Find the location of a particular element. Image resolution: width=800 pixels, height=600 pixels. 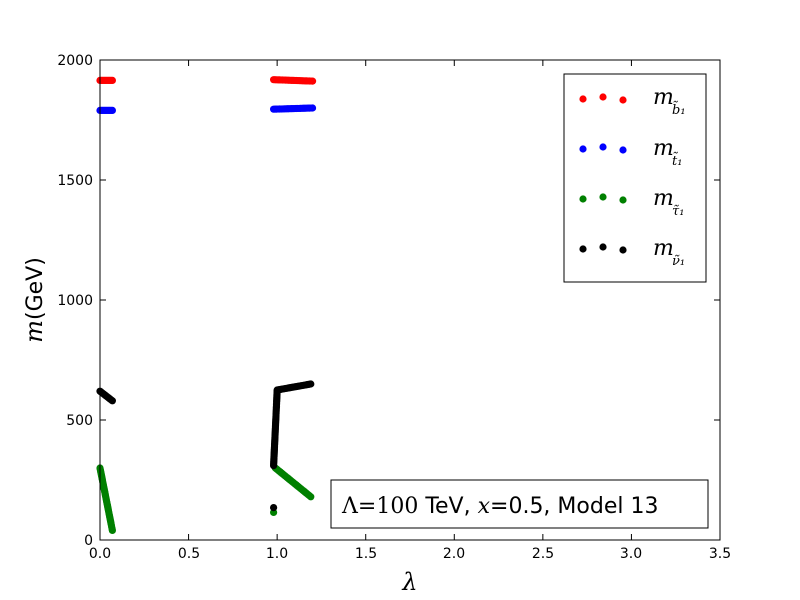

legend-entry-sneutrino: m ν̃₁ is located at coordinates (632, 252).